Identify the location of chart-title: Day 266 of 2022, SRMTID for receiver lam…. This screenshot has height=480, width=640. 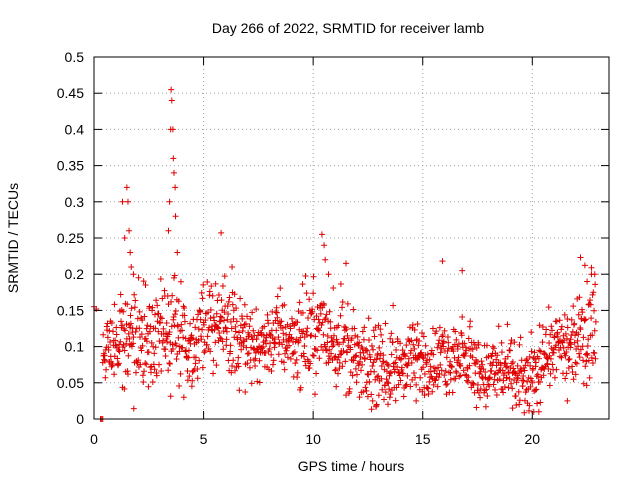
(348, 28).